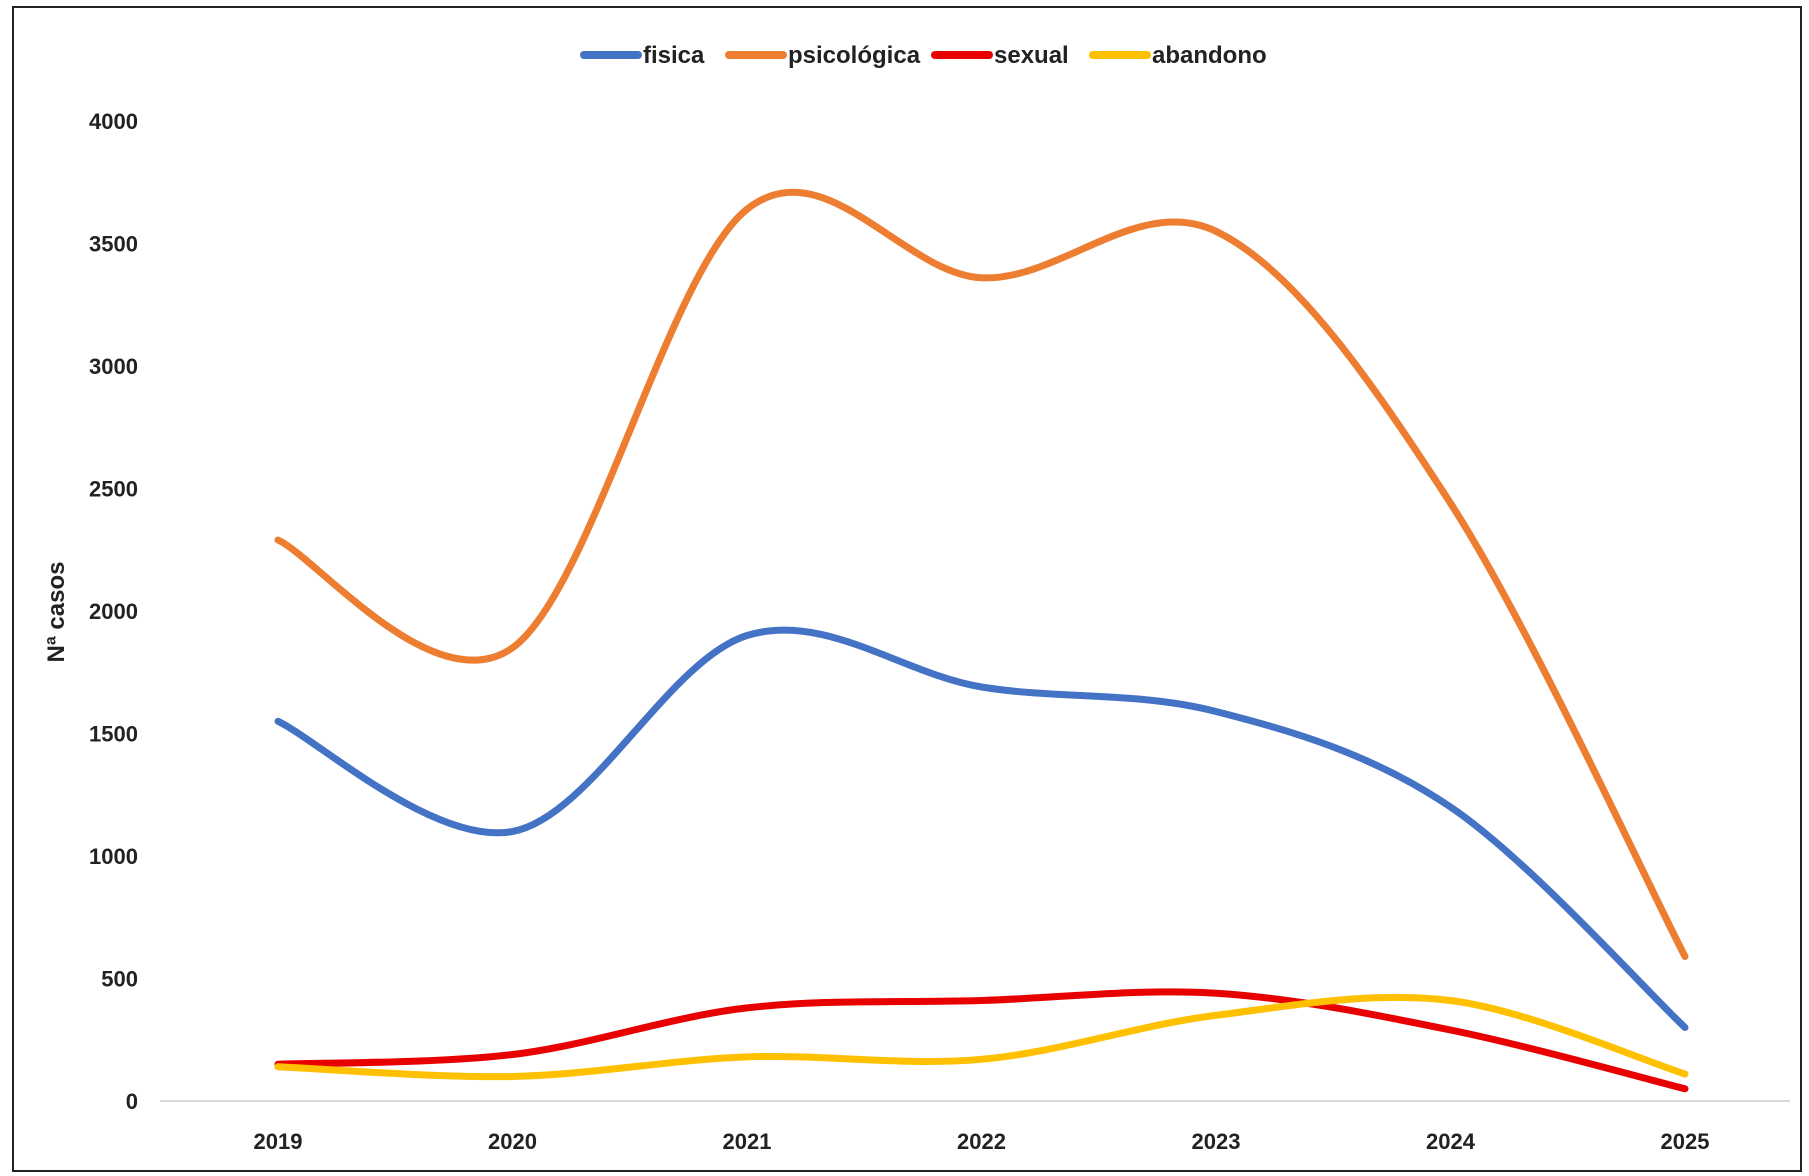 The width and height of the screenshot is (1809, 1176). Describe the element at coordinates (1216, 1141) in the screenshot. I see `x-tick-label: 2023` at that location.